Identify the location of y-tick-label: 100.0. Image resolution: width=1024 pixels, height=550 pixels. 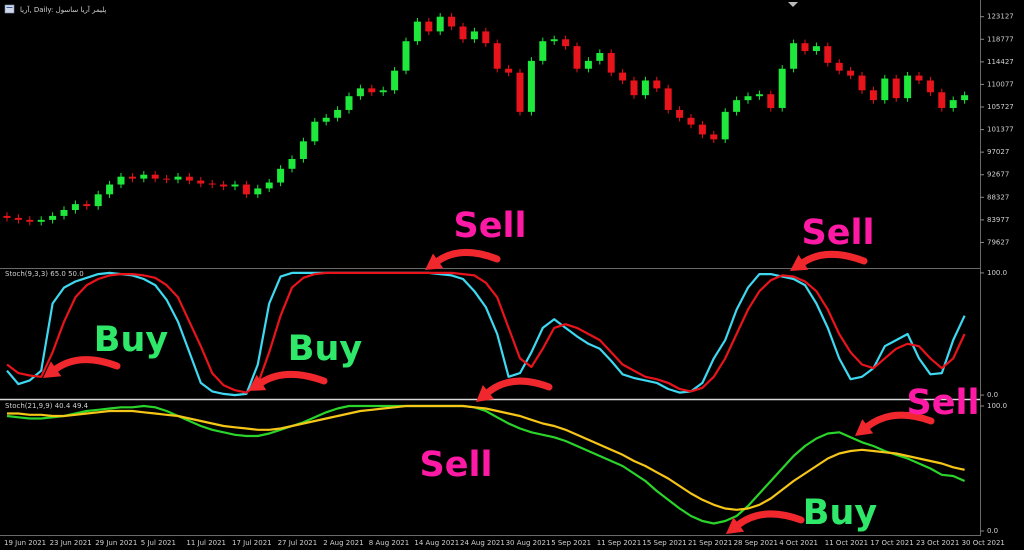
(997, 273).